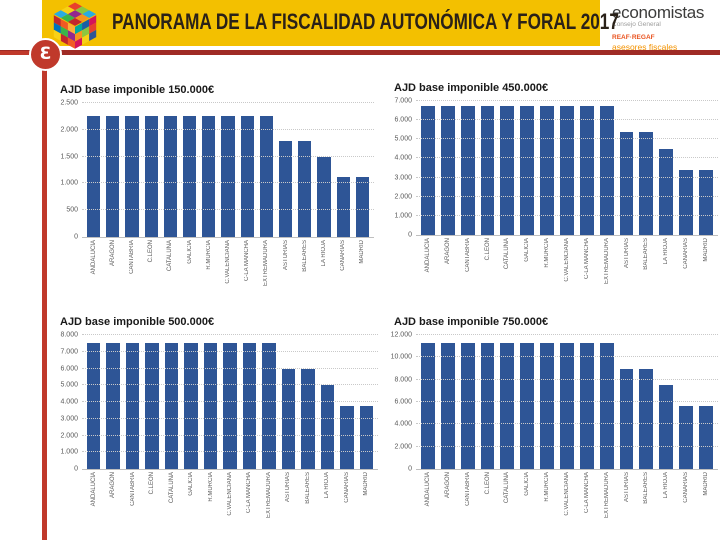  Describe the element at coordinates (547, 487) in the screenshot. I see `x-tick-label: R.MURCIA` at that location.